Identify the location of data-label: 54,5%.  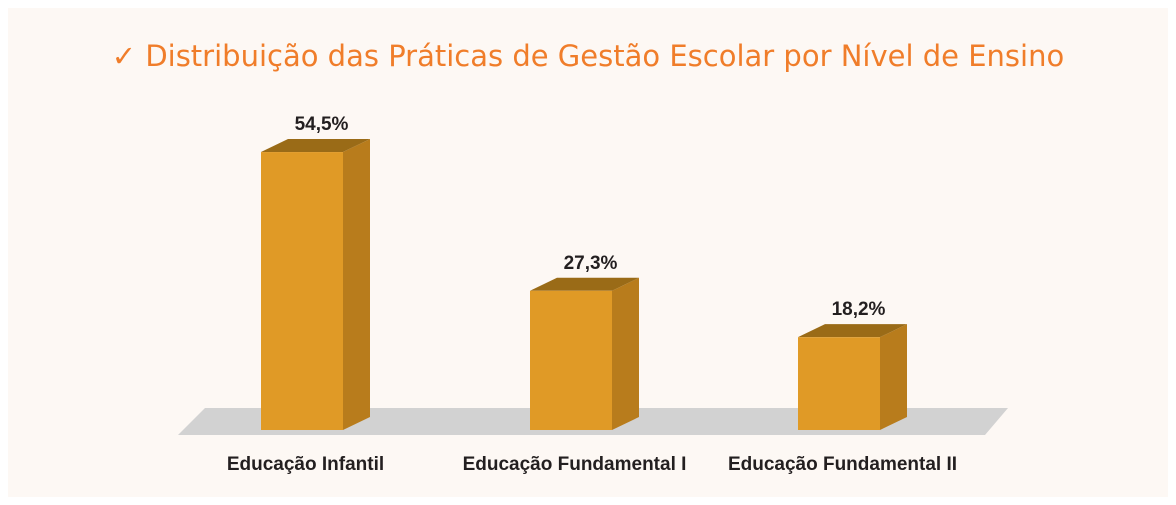
(322, 124).